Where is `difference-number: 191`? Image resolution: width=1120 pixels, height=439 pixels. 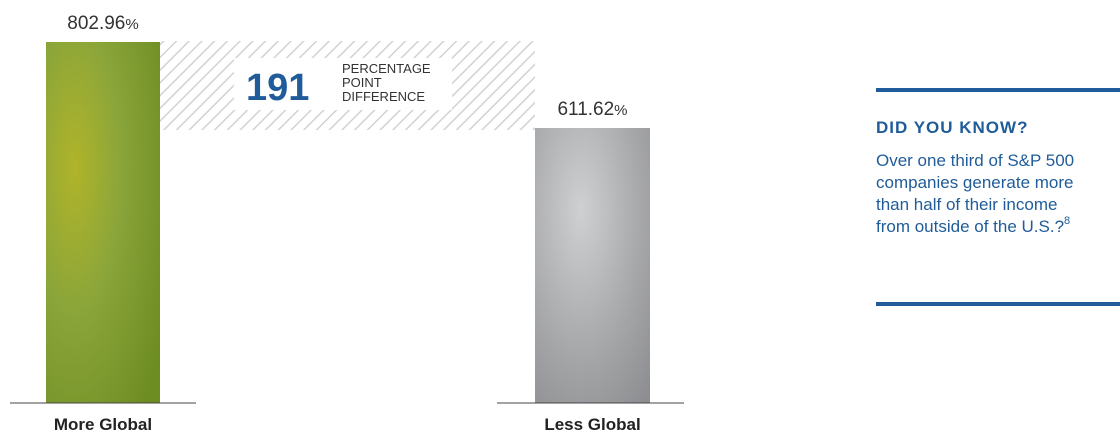 difference-number: 191 is located at coordinates (277, 88).